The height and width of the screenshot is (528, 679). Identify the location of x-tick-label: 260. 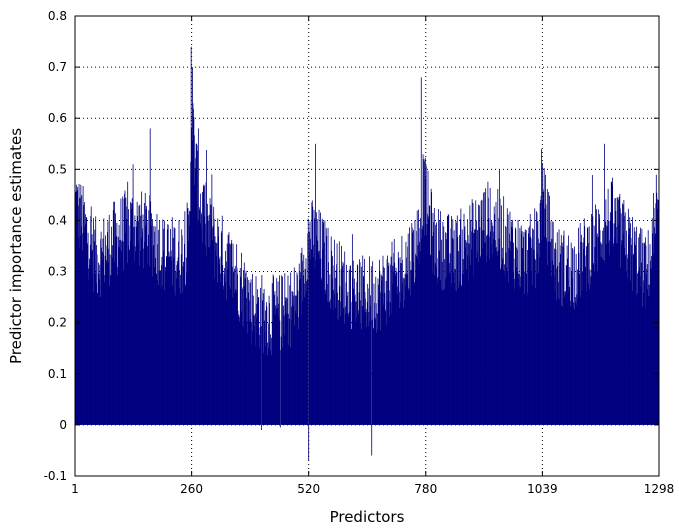
(191, 489).